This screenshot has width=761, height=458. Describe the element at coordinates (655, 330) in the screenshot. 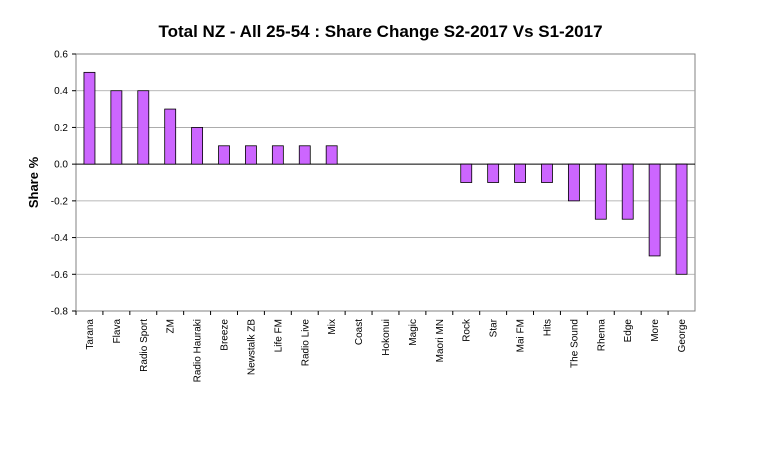

I see `x-tick-label: More` at that location.